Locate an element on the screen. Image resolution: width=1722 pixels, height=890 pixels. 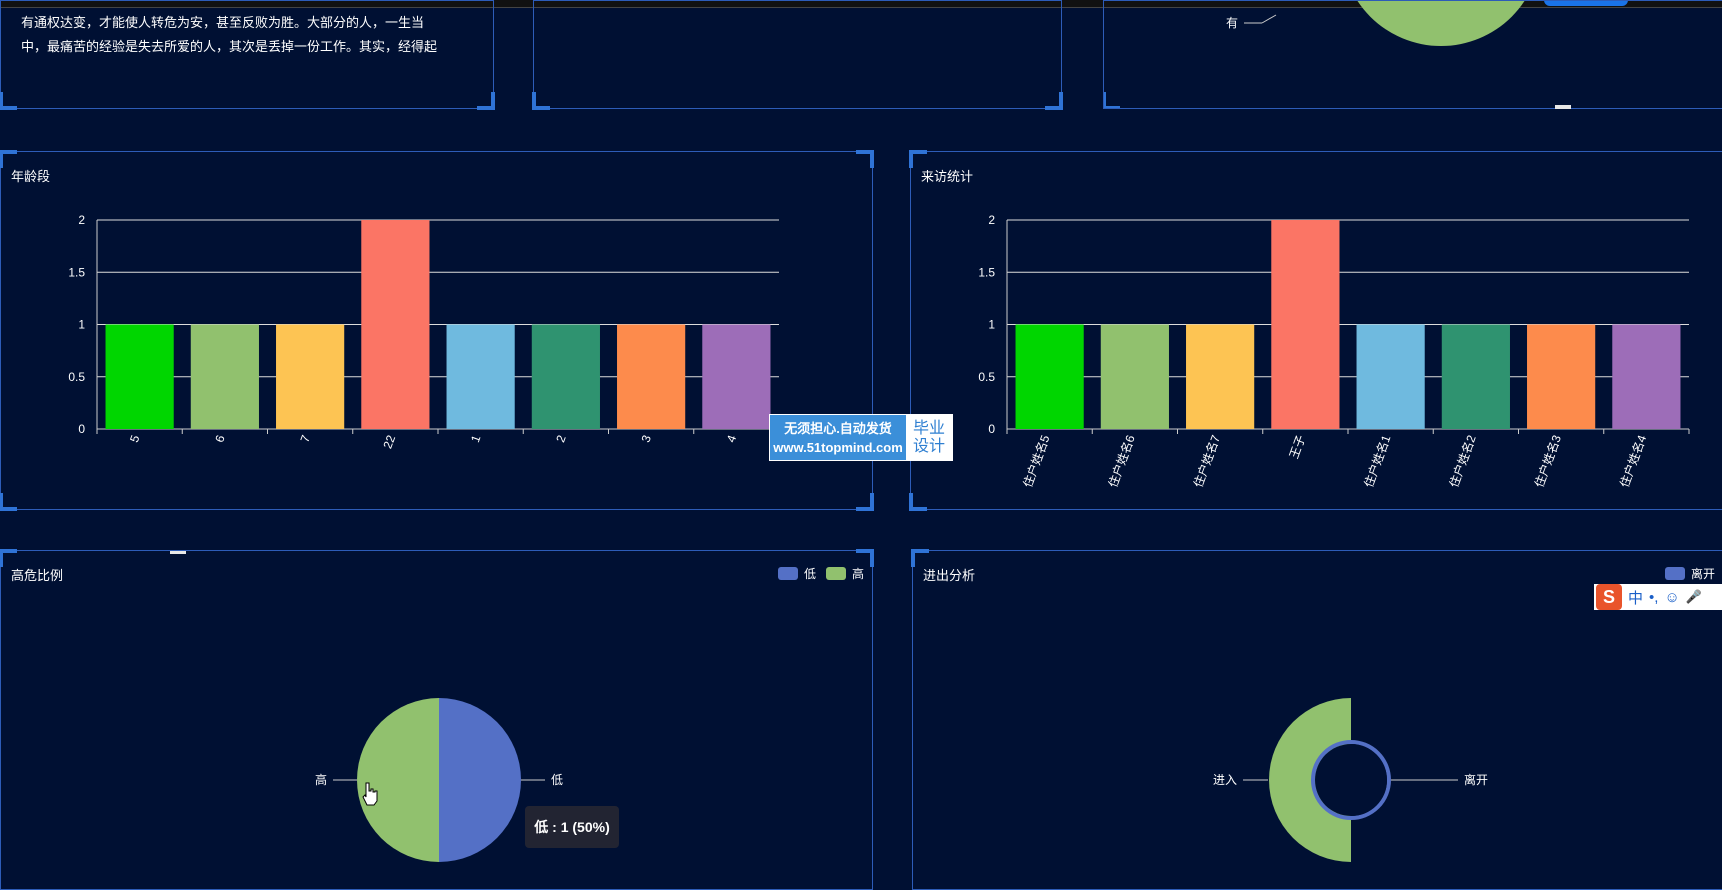
inout-ring-chart: 进入 离开 is located at coordinates (1350, 780).